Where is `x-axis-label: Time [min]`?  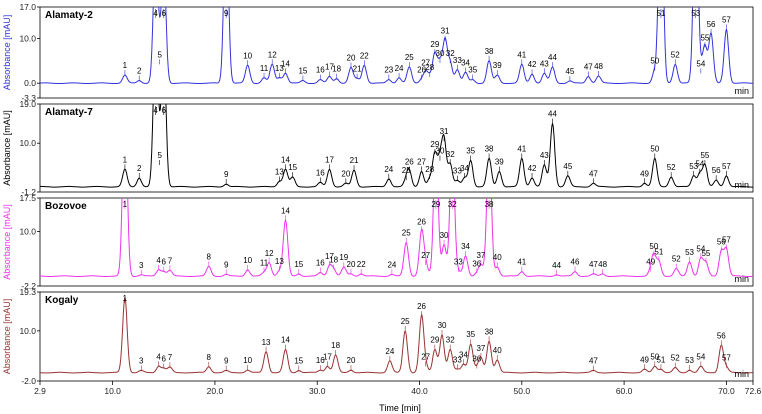 x-axis-label: Time [min] is located at coordinates (400, 408).